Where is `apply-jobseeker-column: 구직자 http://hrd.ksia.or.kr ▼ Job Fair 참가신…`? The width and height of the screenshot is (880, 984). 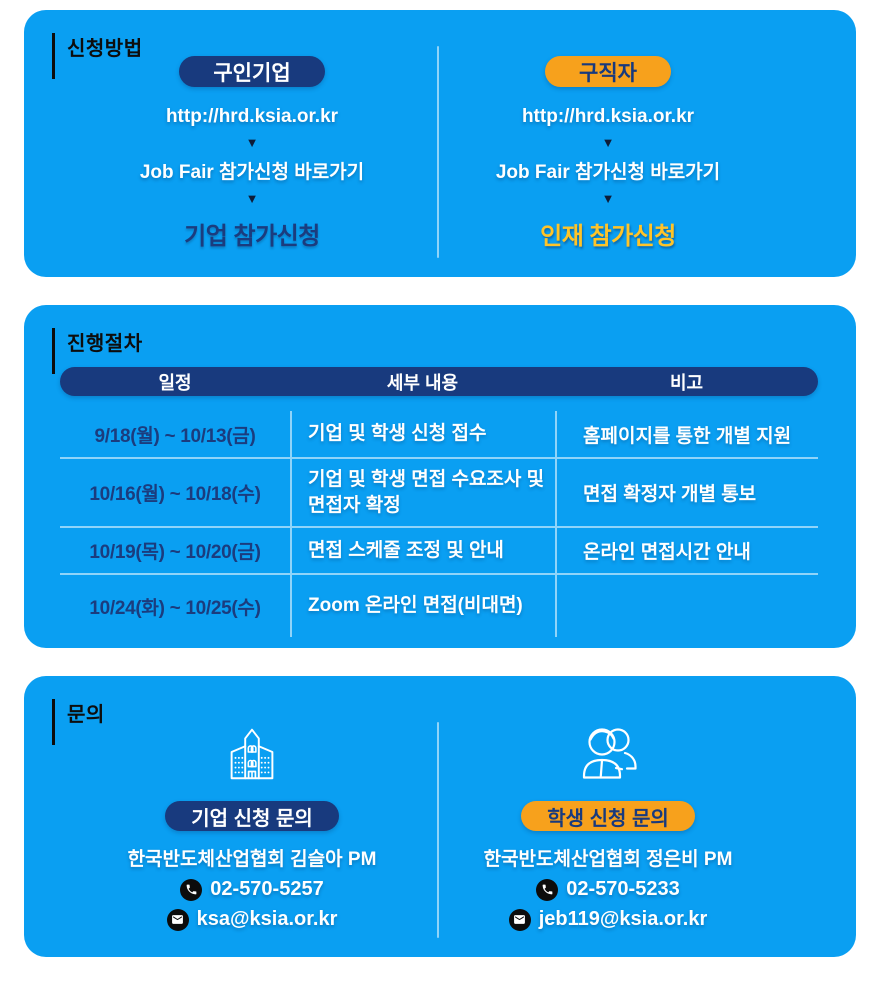 apply-jobseeker-column: 구직자 http://hrd.ksia.or.kr ▼ Job Fair 참가신… is located at coordinates (648, 143).